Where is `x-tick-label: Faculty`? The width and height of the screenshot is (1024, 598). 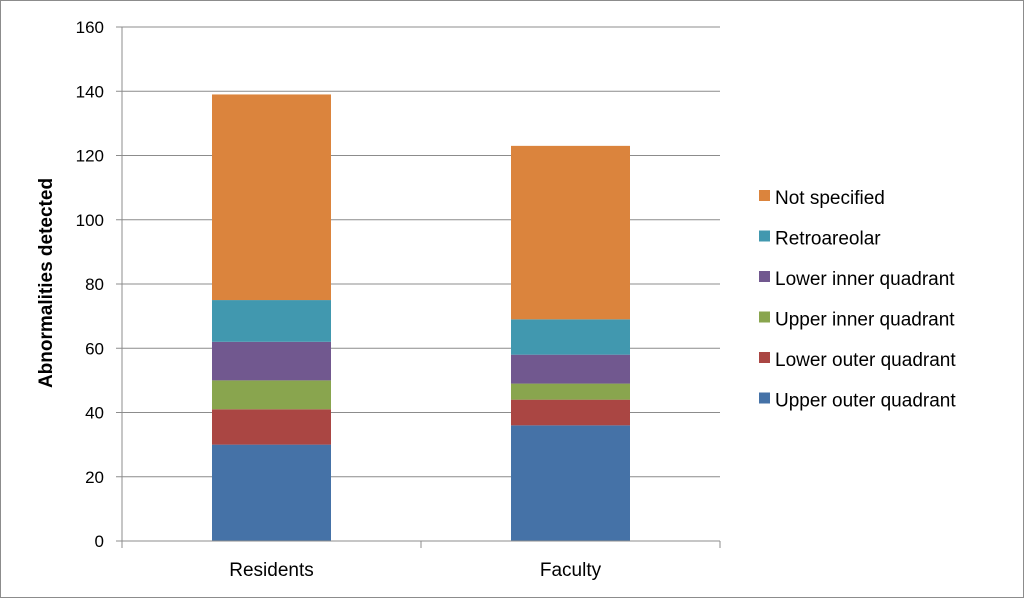 x-tick-label: Faculty is located at coordinates (571, 570).